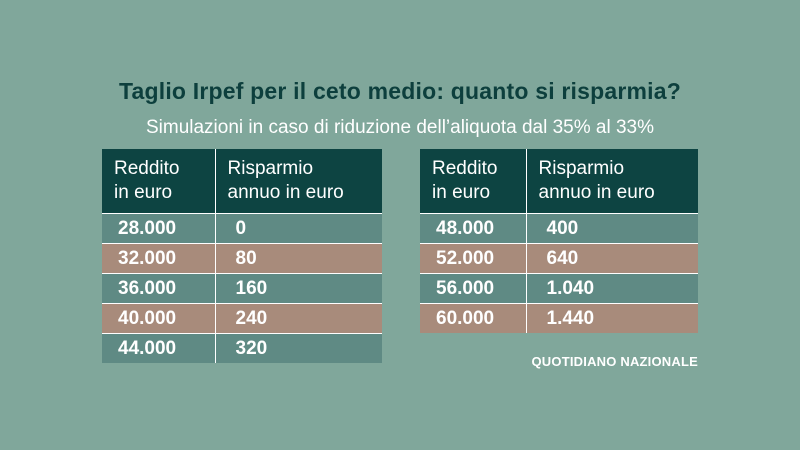 This screenshot has height=450, width=800. I want to click on table-row: 44.000 320, so click(242, 348).